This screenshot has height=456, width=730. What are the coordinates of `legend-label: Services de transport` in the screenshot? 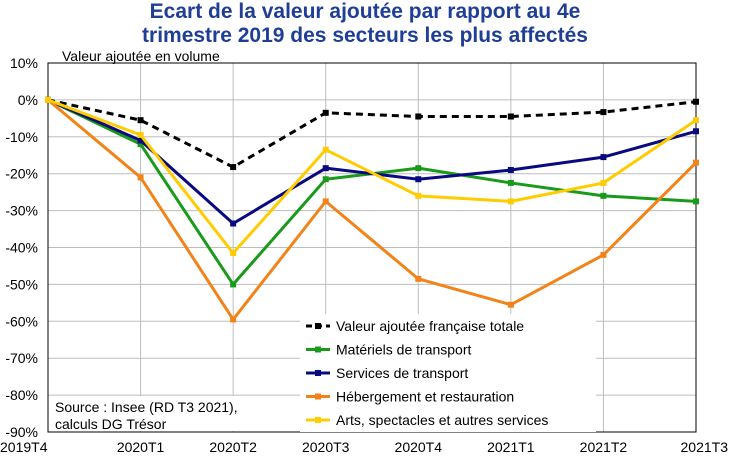 It's located at (402, 373).